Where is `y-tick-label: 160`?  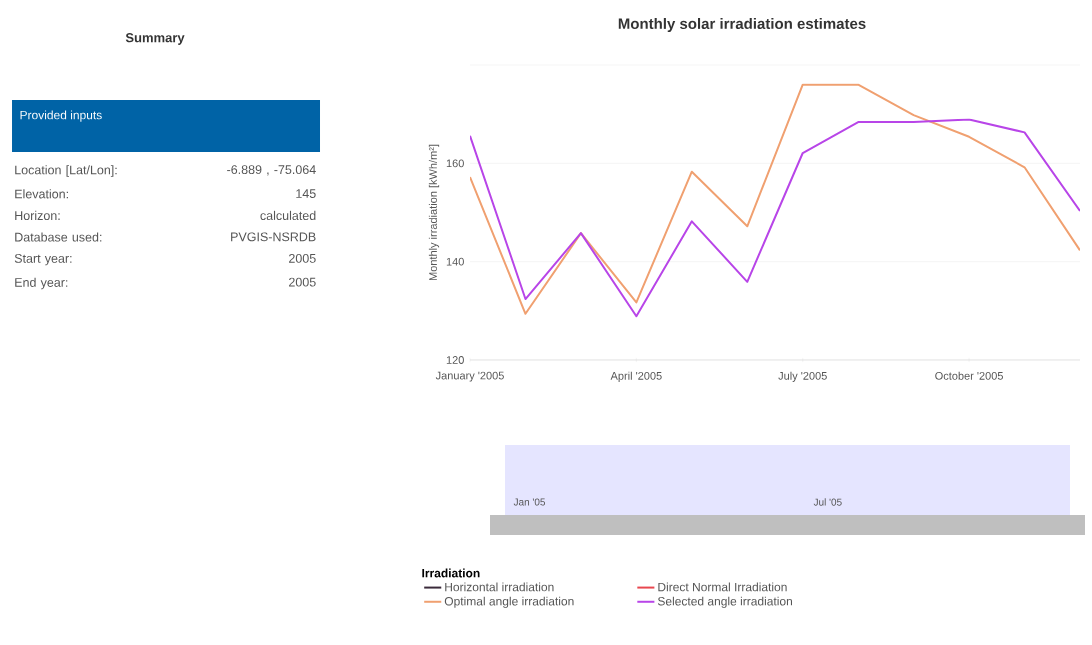
y-tick-label: 160 is located at coordinates (455, 163).